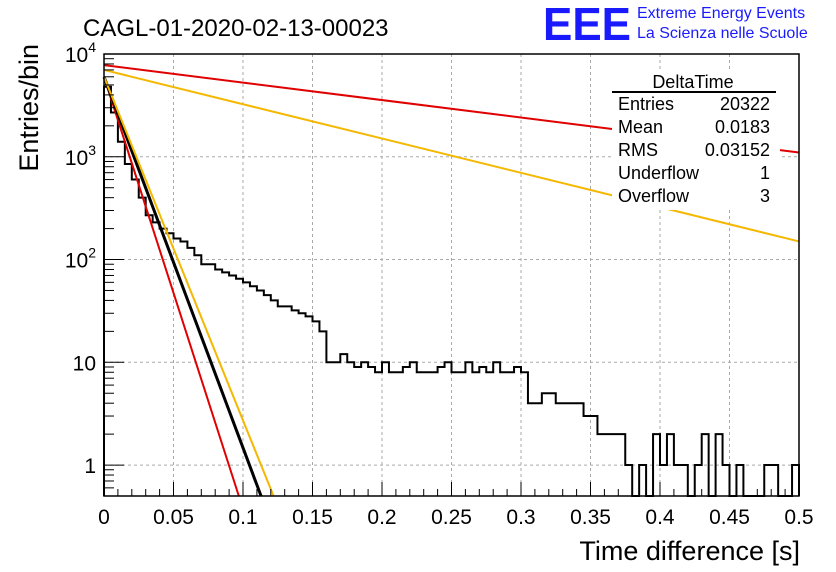 This screenshot has height=572, width=836. What do you see at coordinates (745, 104) in the screenshot?
I see `stats-row-value: 20322` at bounding box center [745, 104].